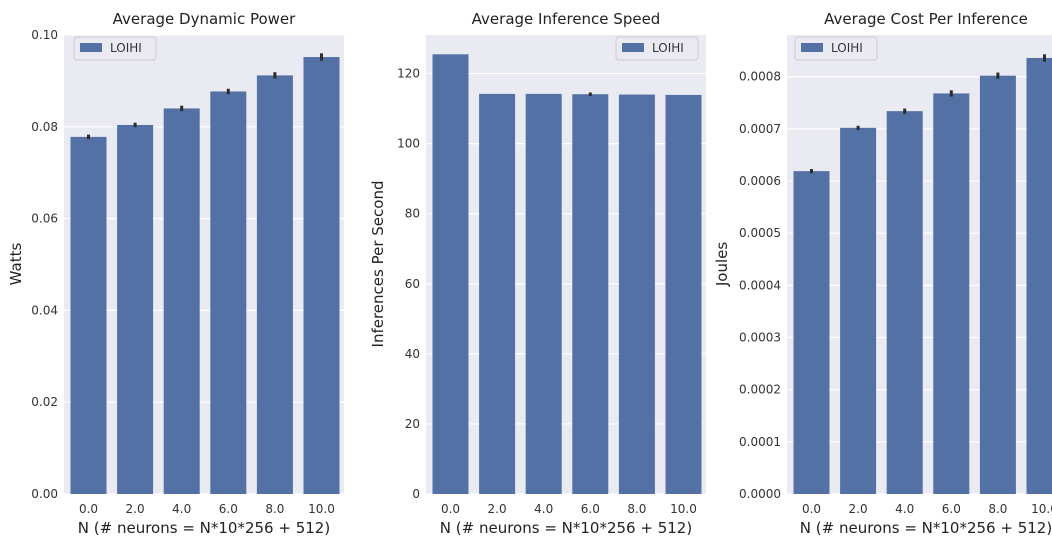 The width and height of the screenshot is (1052, 537). Describe the element at coordinates (760, 442) in the screenshot. I see `y-tick-label: 0.0001` at that location.